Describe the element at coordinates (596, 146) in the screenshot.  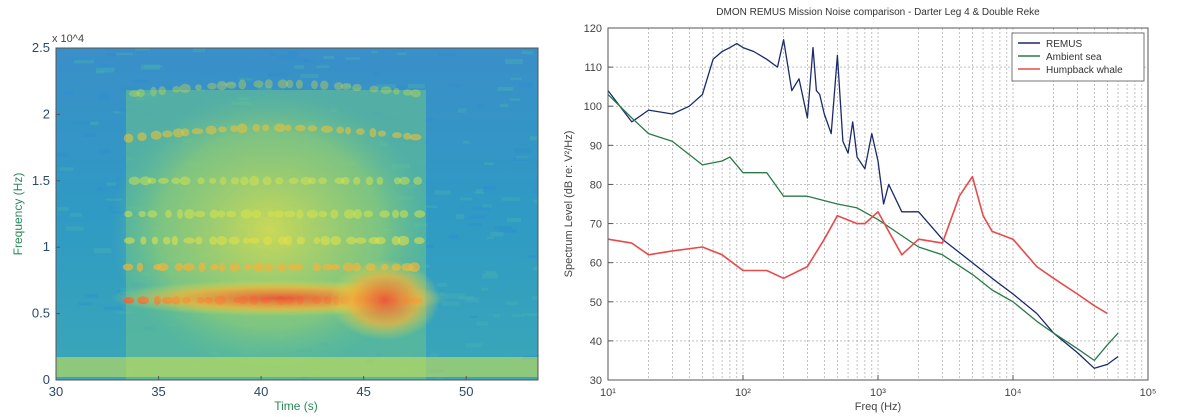
I see `y-tick-label: 90` at that location.